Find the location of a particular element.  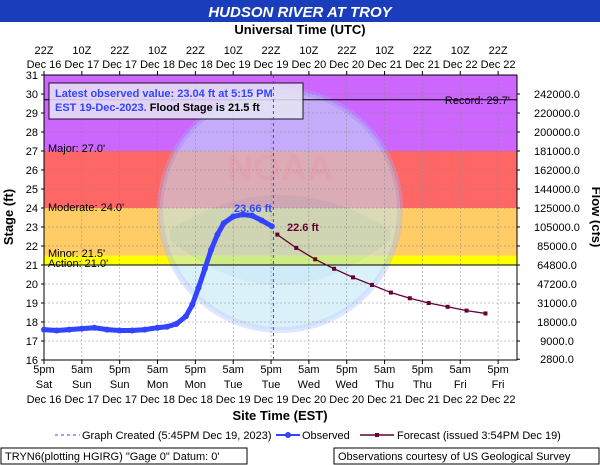

flow-tick-label: 125000.0 is located at coordinates (557, 209).